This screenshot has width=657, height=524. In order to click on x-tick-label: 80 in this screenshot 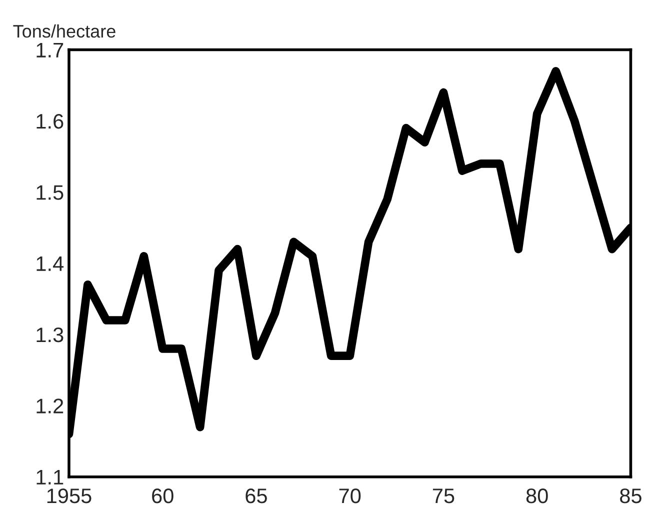, I will do `click(537, 496)`.